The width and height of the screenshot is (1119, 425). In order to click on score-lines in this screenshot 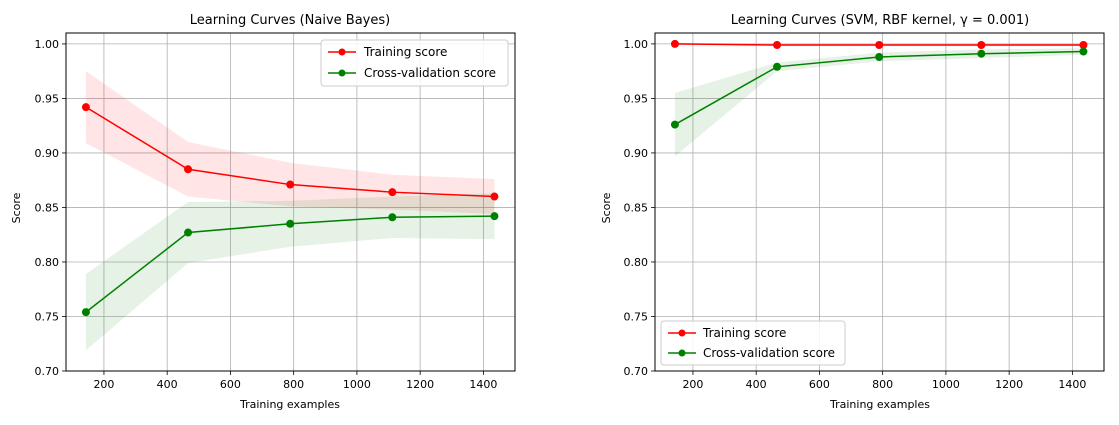, I will do `click(879, 84)`.